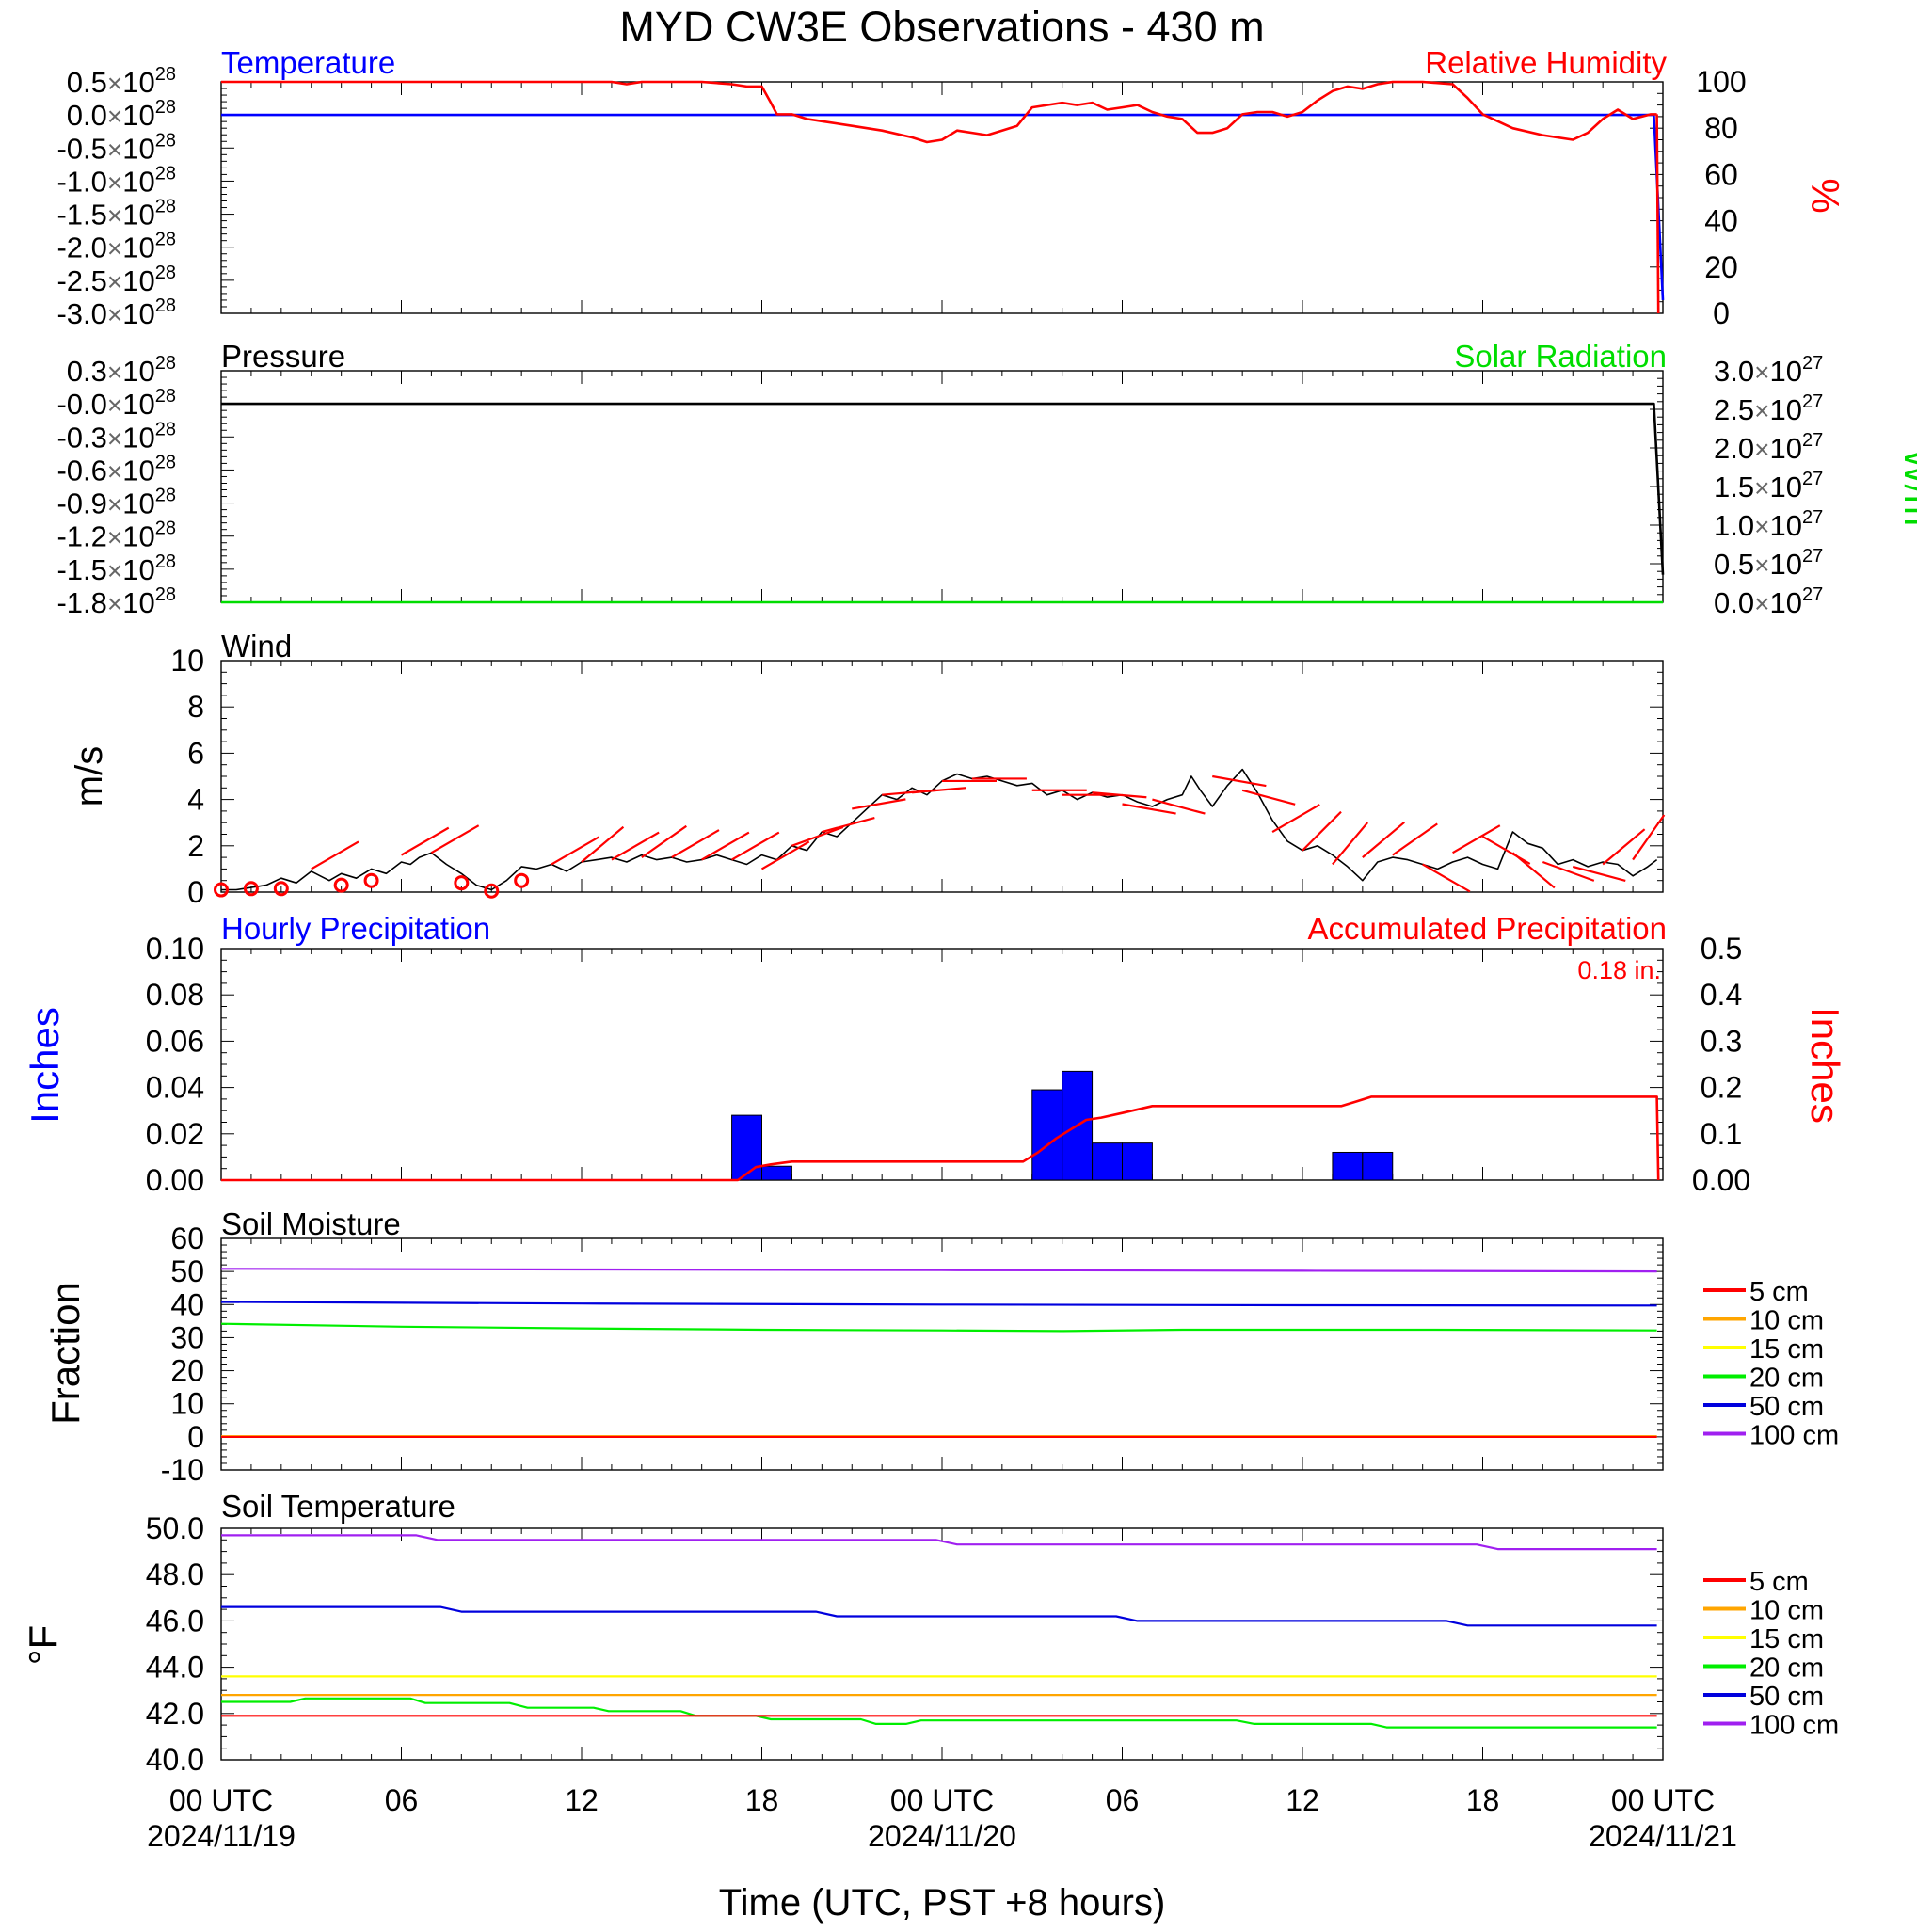 This screenshot has width=1917, height=1932. Describe the element at coordinates (121, 370) in the screenshot. I see `pressure-tick-label: 0.3×10²⁸` at that location.